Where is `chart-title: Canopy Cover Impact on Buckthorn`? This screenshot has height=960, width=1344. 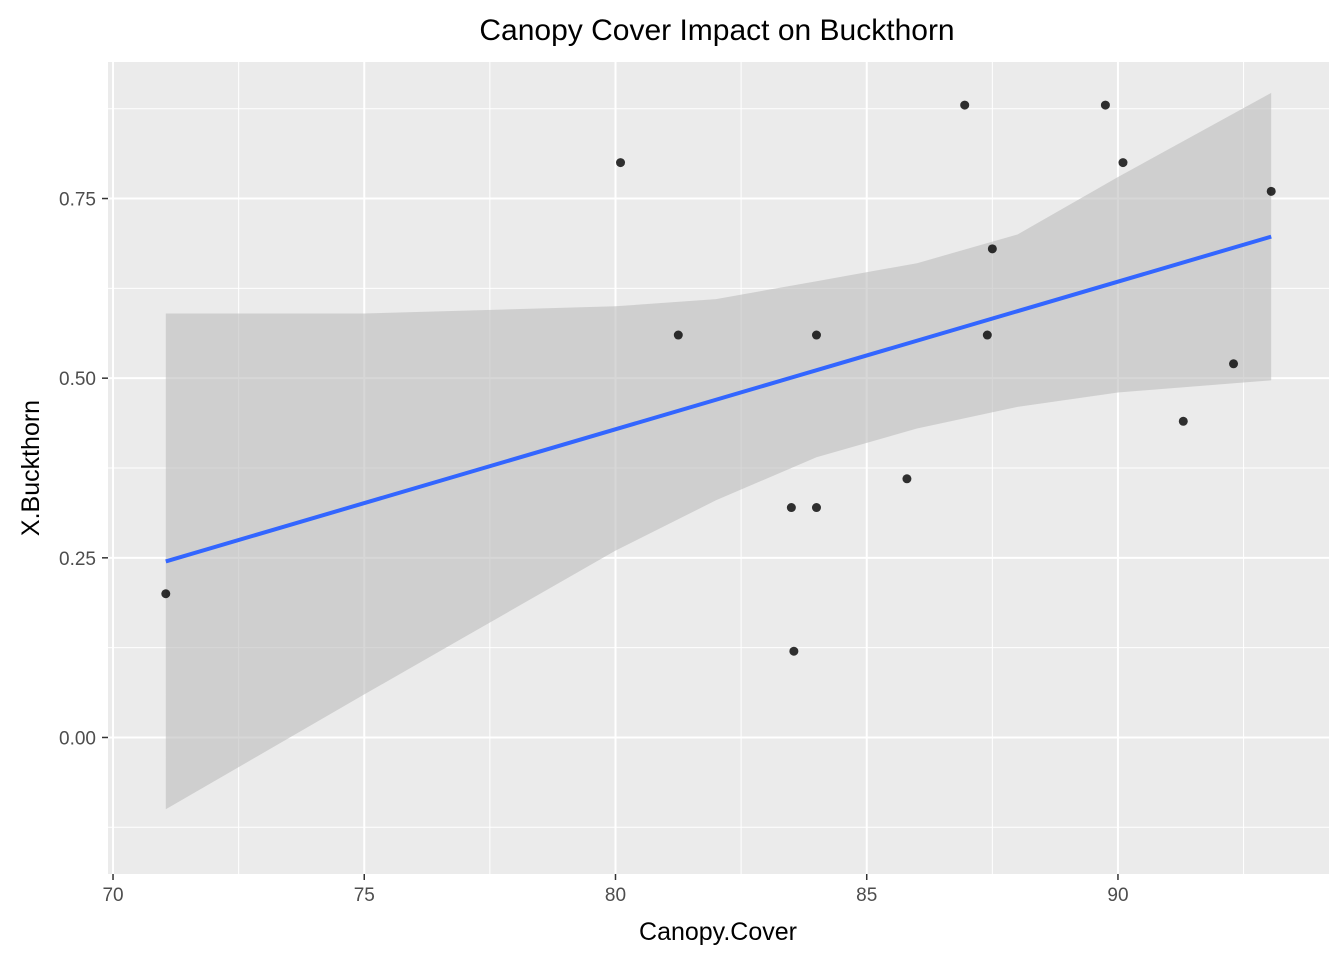 chart-title: Canopy Cover Impact on Buckthorn is located at coordinates (716, 30).